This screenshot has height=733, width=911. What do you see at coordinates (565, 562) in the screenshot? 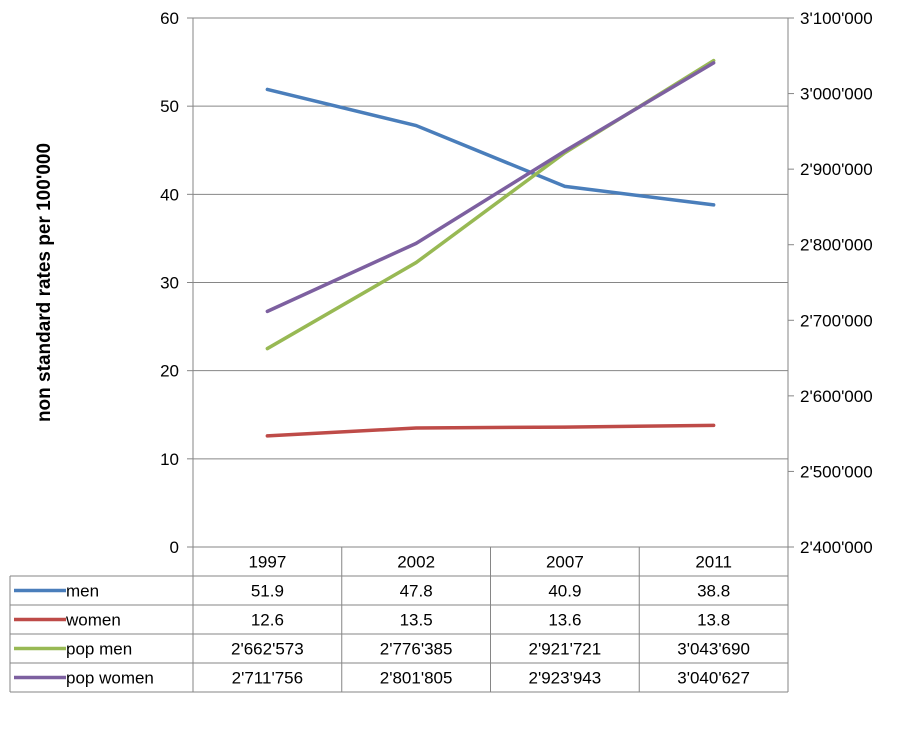
I see `x-category-label: 2007` at bounding box center [565, 562].